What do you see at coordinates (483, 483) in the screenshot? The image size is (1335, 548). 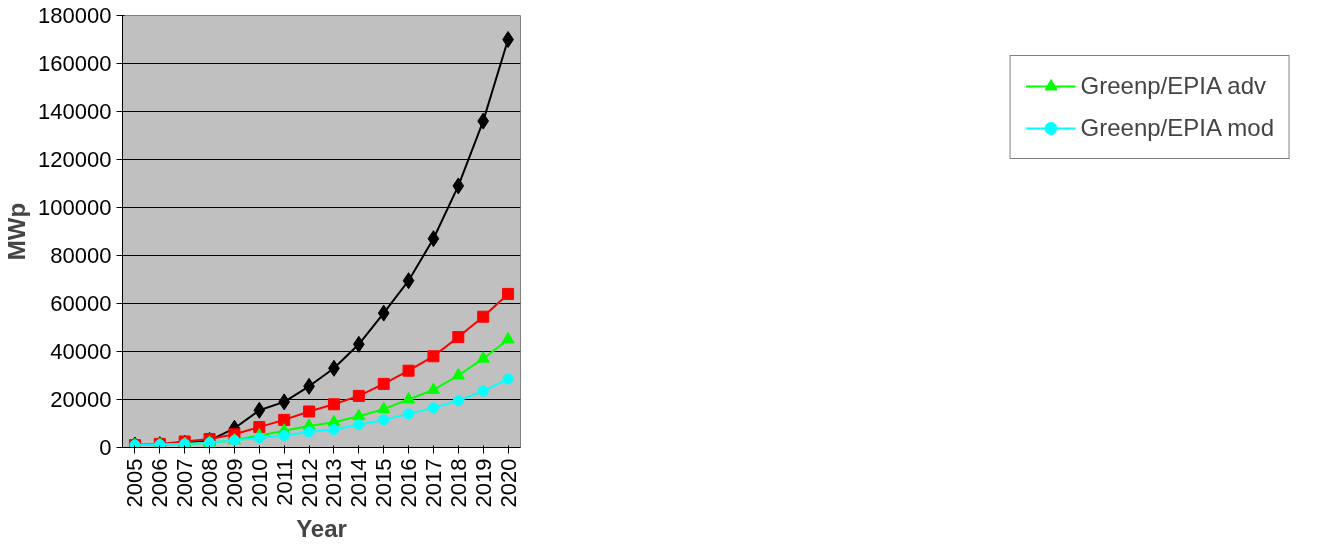 I see `x-tick-label: 2019` at bounding box center [483, 483].